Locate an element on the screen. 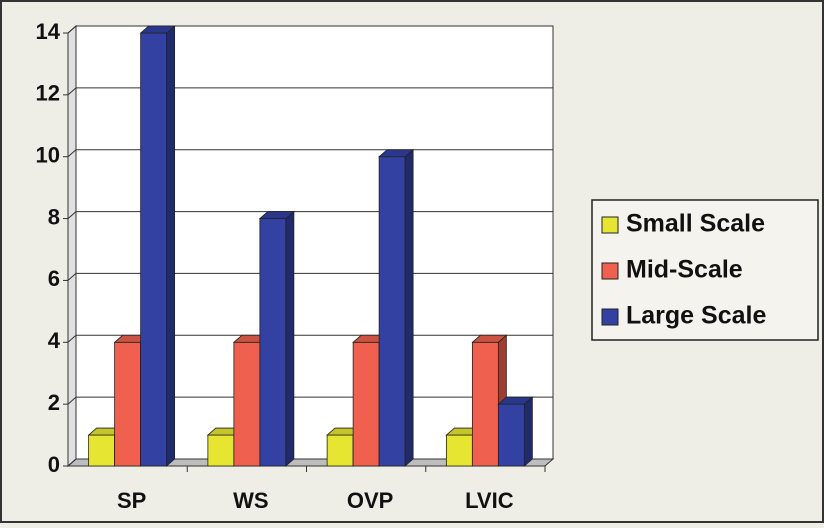 The width and height of the screenshot is (824, 528). x-tick-label: OVP is located at coordinates (370, 500).